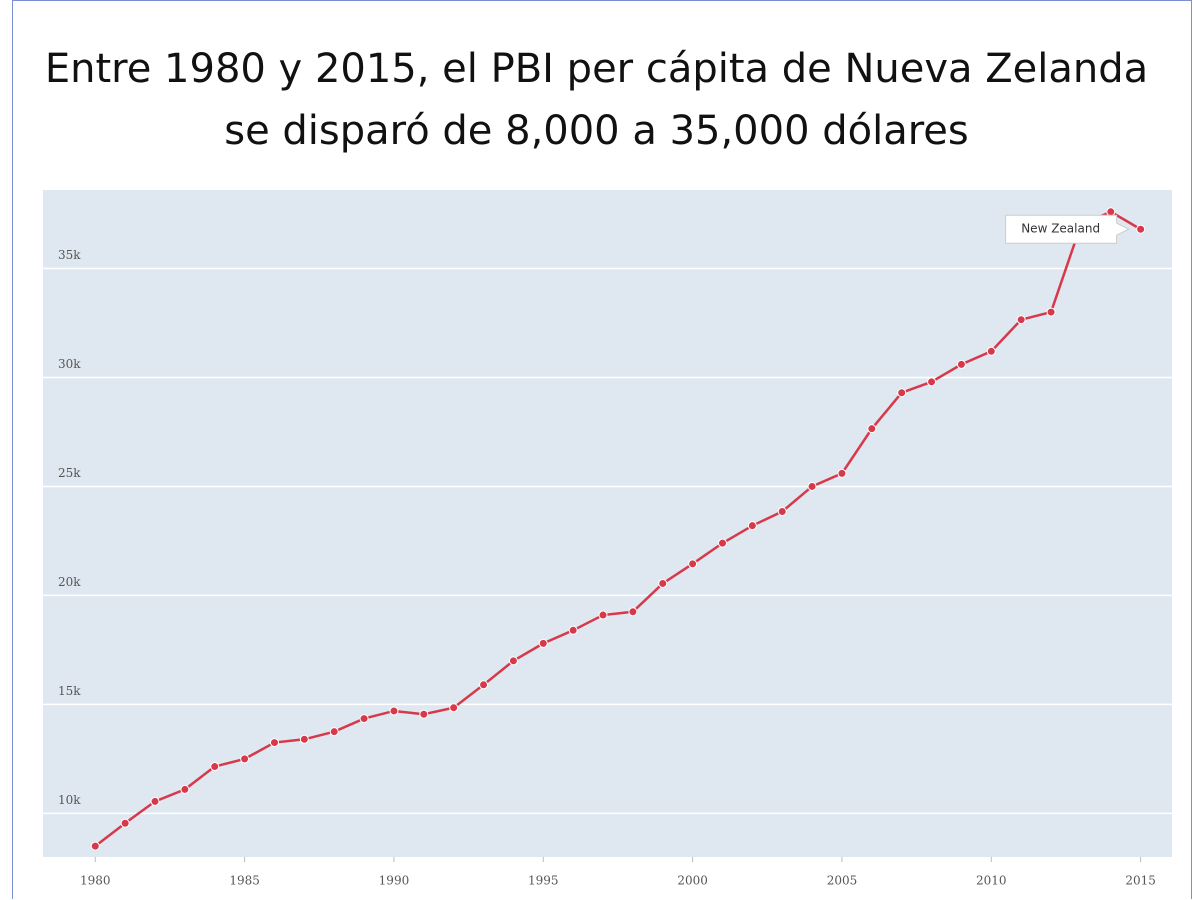 This screenshot has height=900, width=1193. What do you see at coordinates (69, 364) in the screenshot?
I see `y-tick-label: 30k` at bounding box center [69, 364].